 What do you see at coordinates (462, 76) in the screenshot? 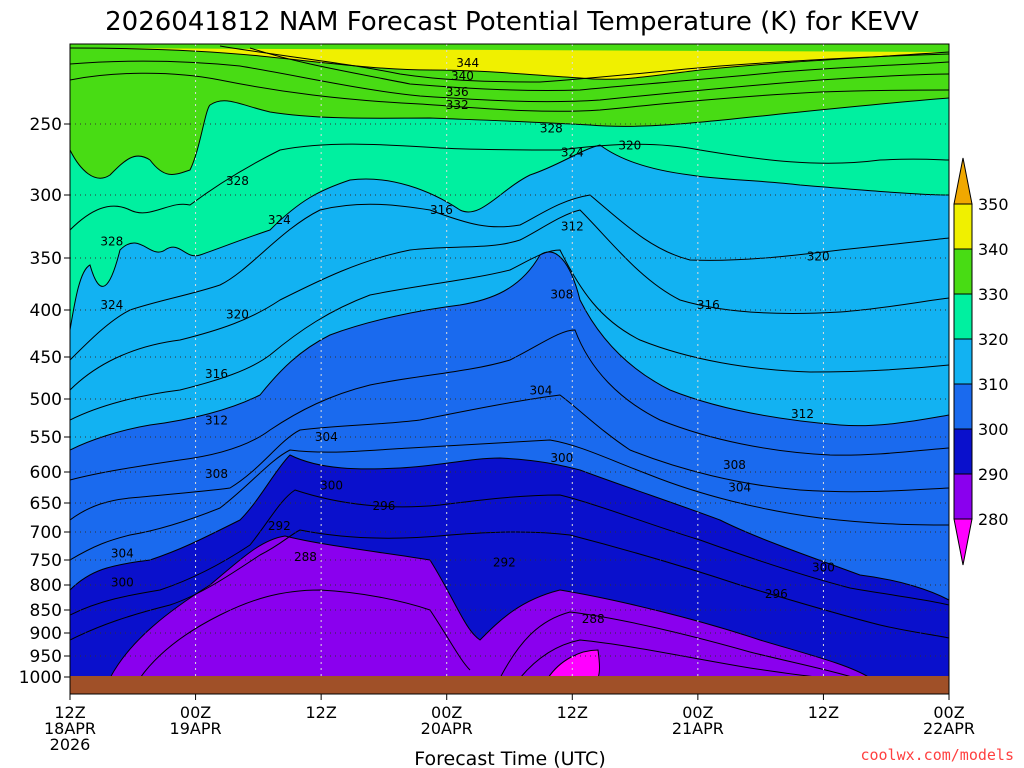
I see `contour-label: 340` at bounding box center [462, 76].